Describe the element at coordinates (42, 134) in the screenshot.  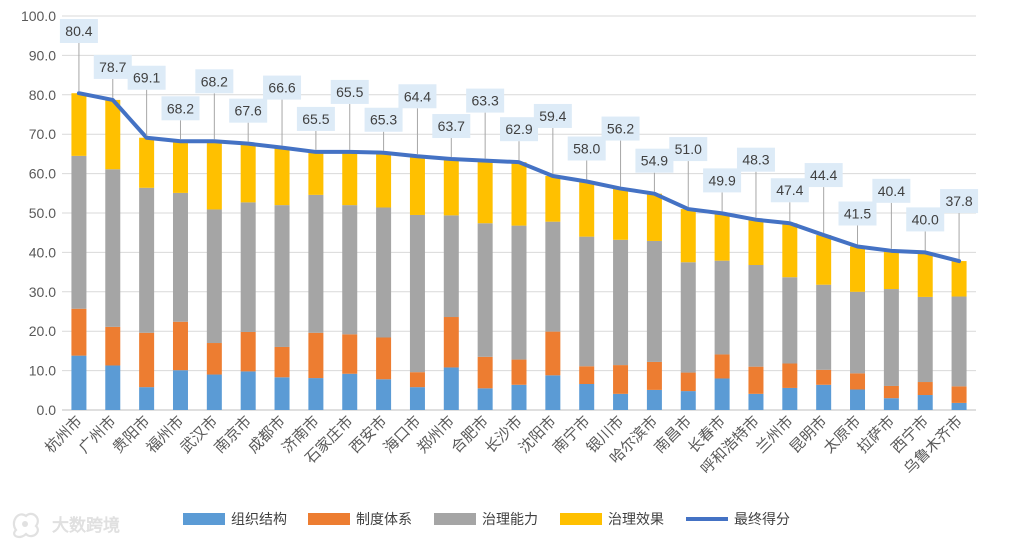
I see `y-tick-label: 70.0` at that location.